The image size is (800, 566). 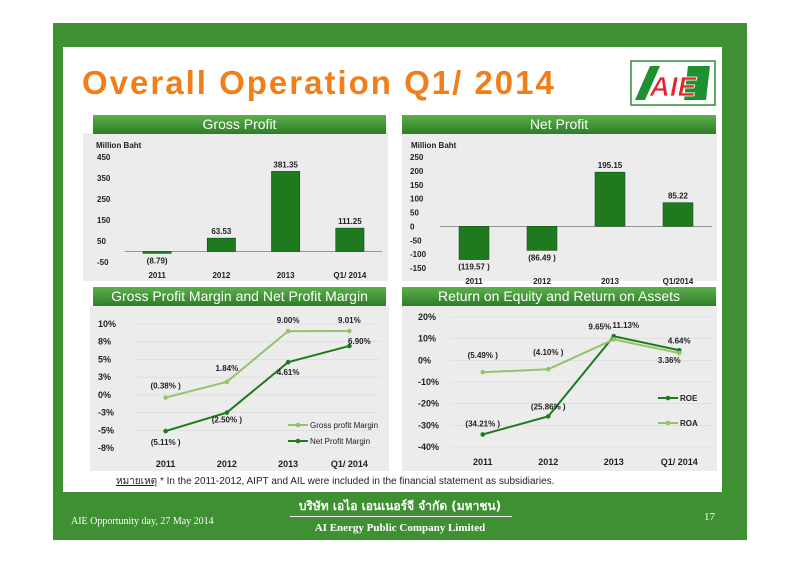 What do you see at coordinates (137, 481) in the screenshot?
I see `footnote-label: หมายเหตุ` at bounding box center [137, 481].